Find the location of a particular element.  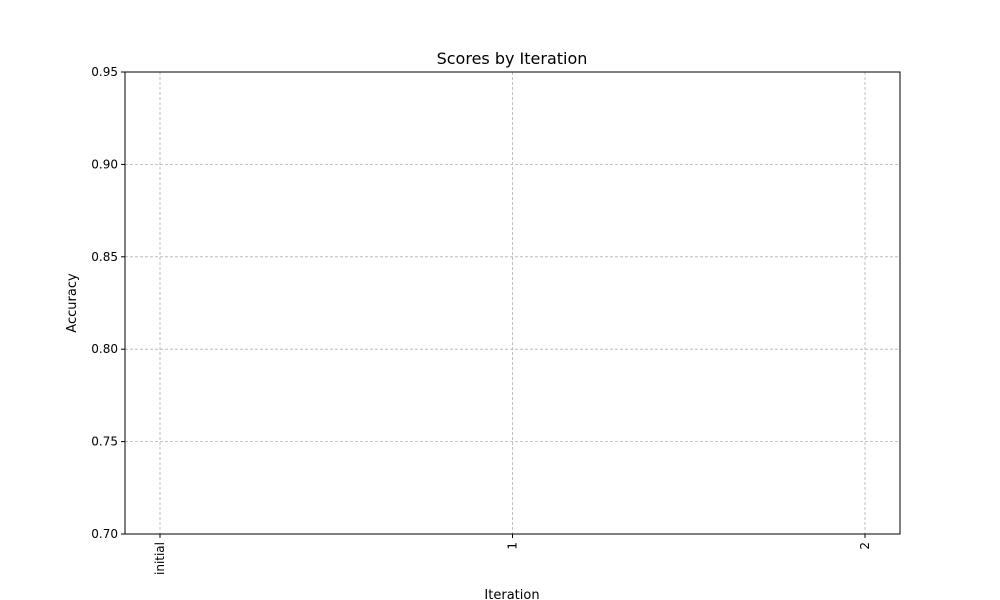

x-axis-label: Iteration is located at coordinates (511, 594).